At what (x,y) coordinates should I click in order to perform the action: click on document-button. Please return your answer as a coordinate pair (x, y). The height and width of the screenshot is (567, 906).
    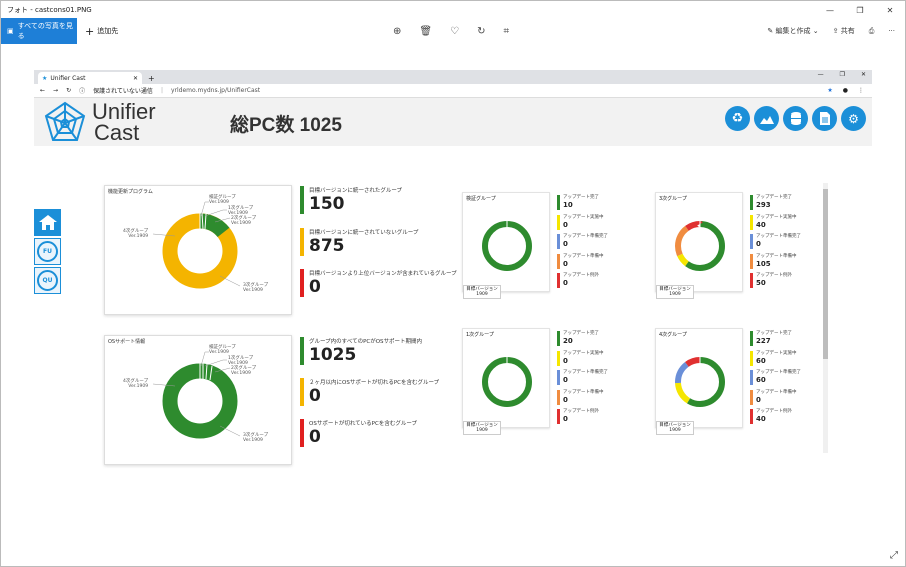
    Looking at the image, I should click on (824, 118).